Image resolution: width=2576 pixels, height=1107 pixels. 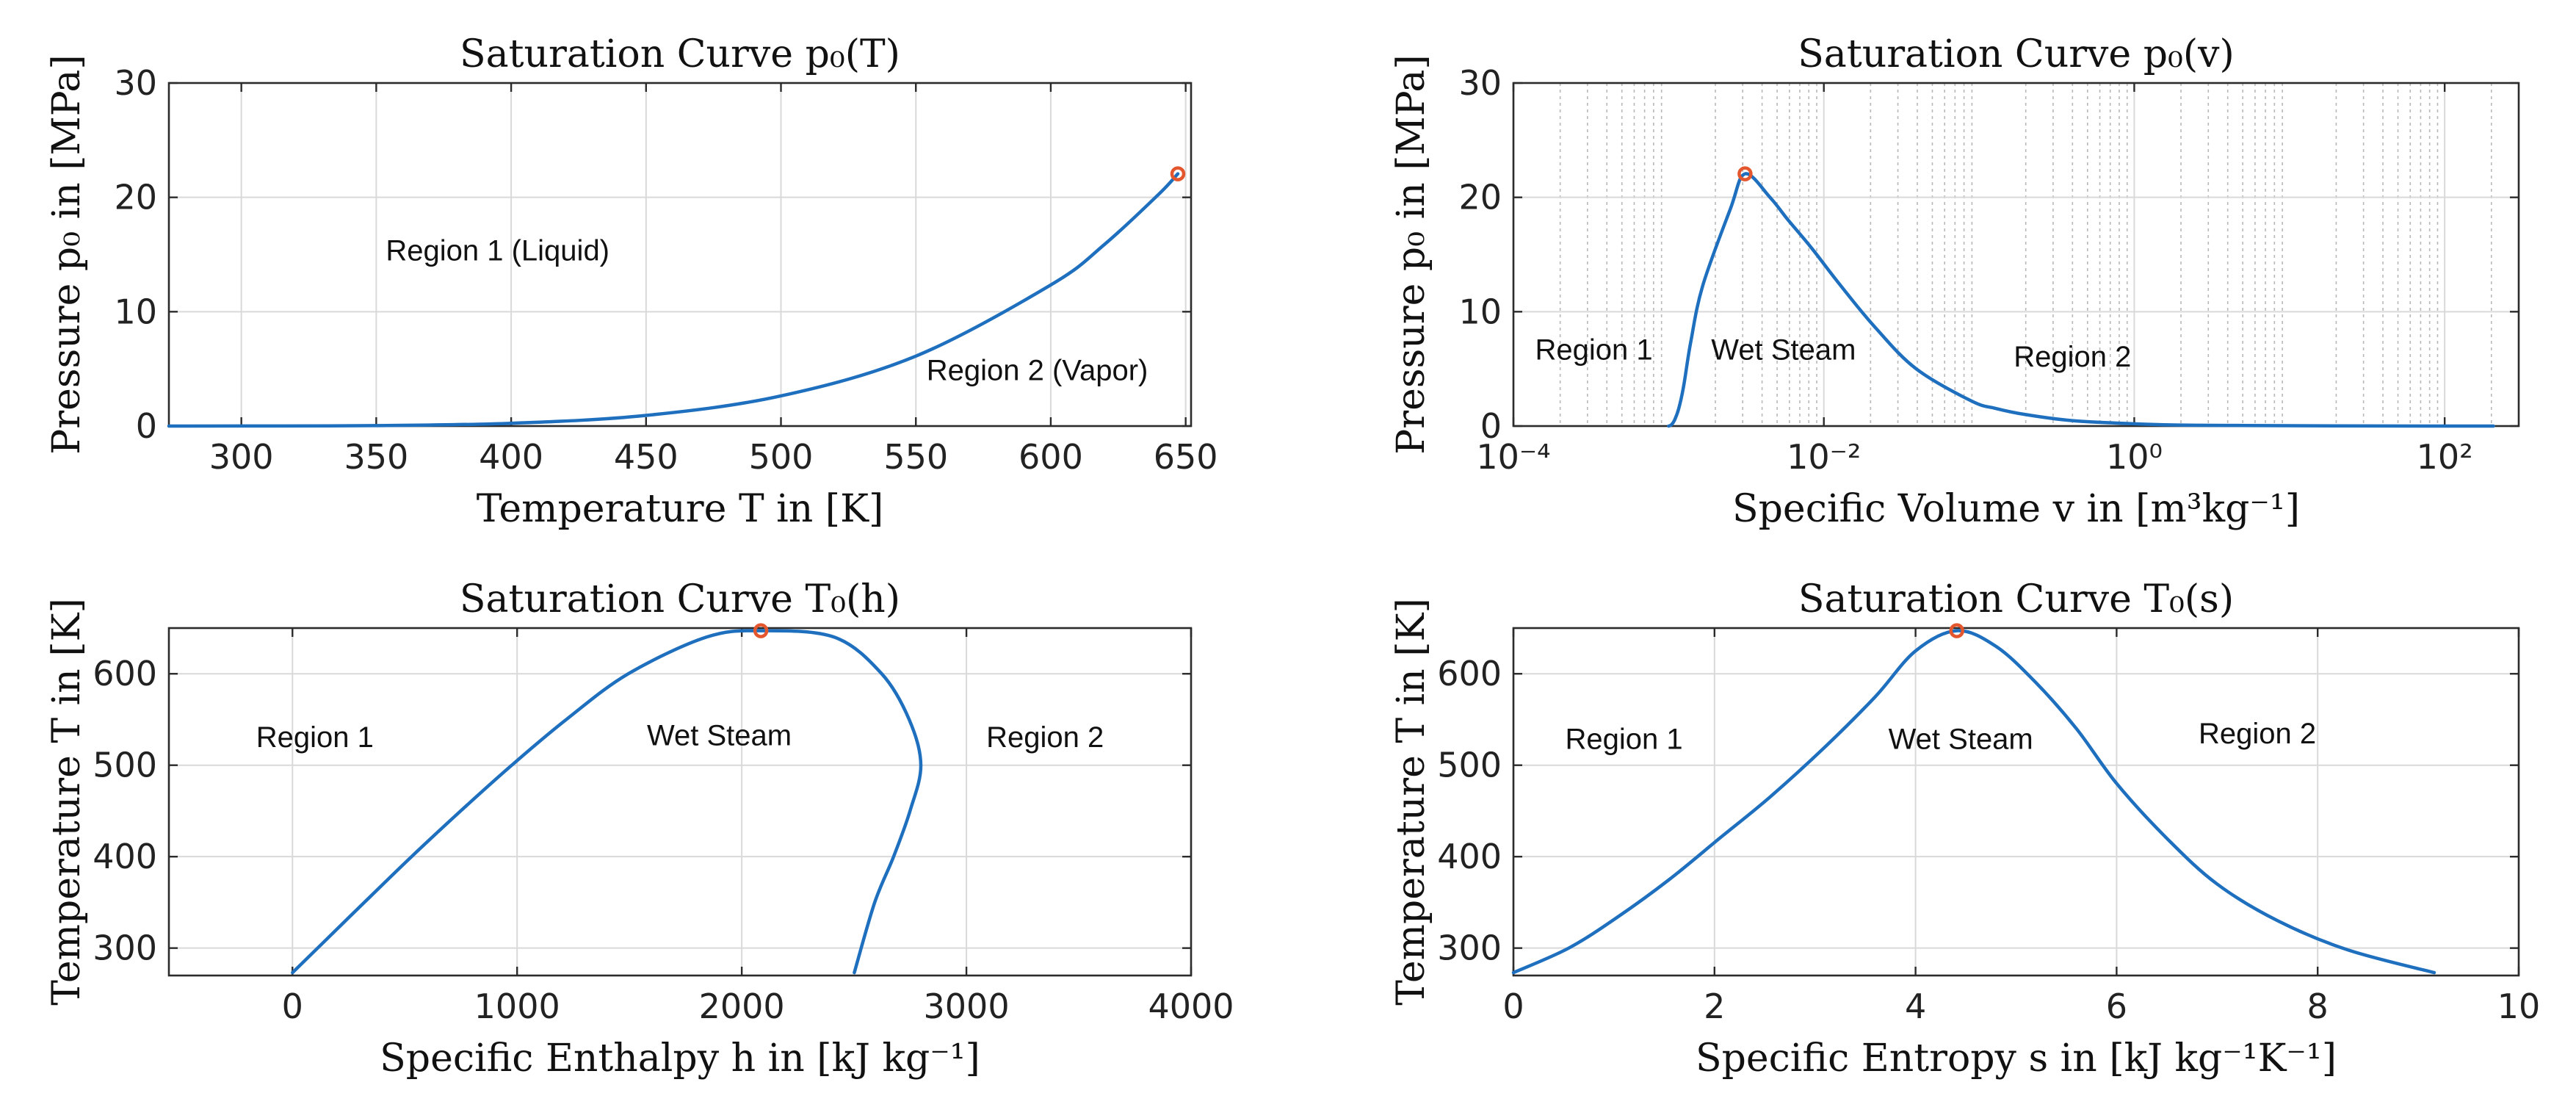 What do you see at coordinates (915, 457) in the screenshot?
I see `x-tick-label: 550` at bounding box center [915, 457].